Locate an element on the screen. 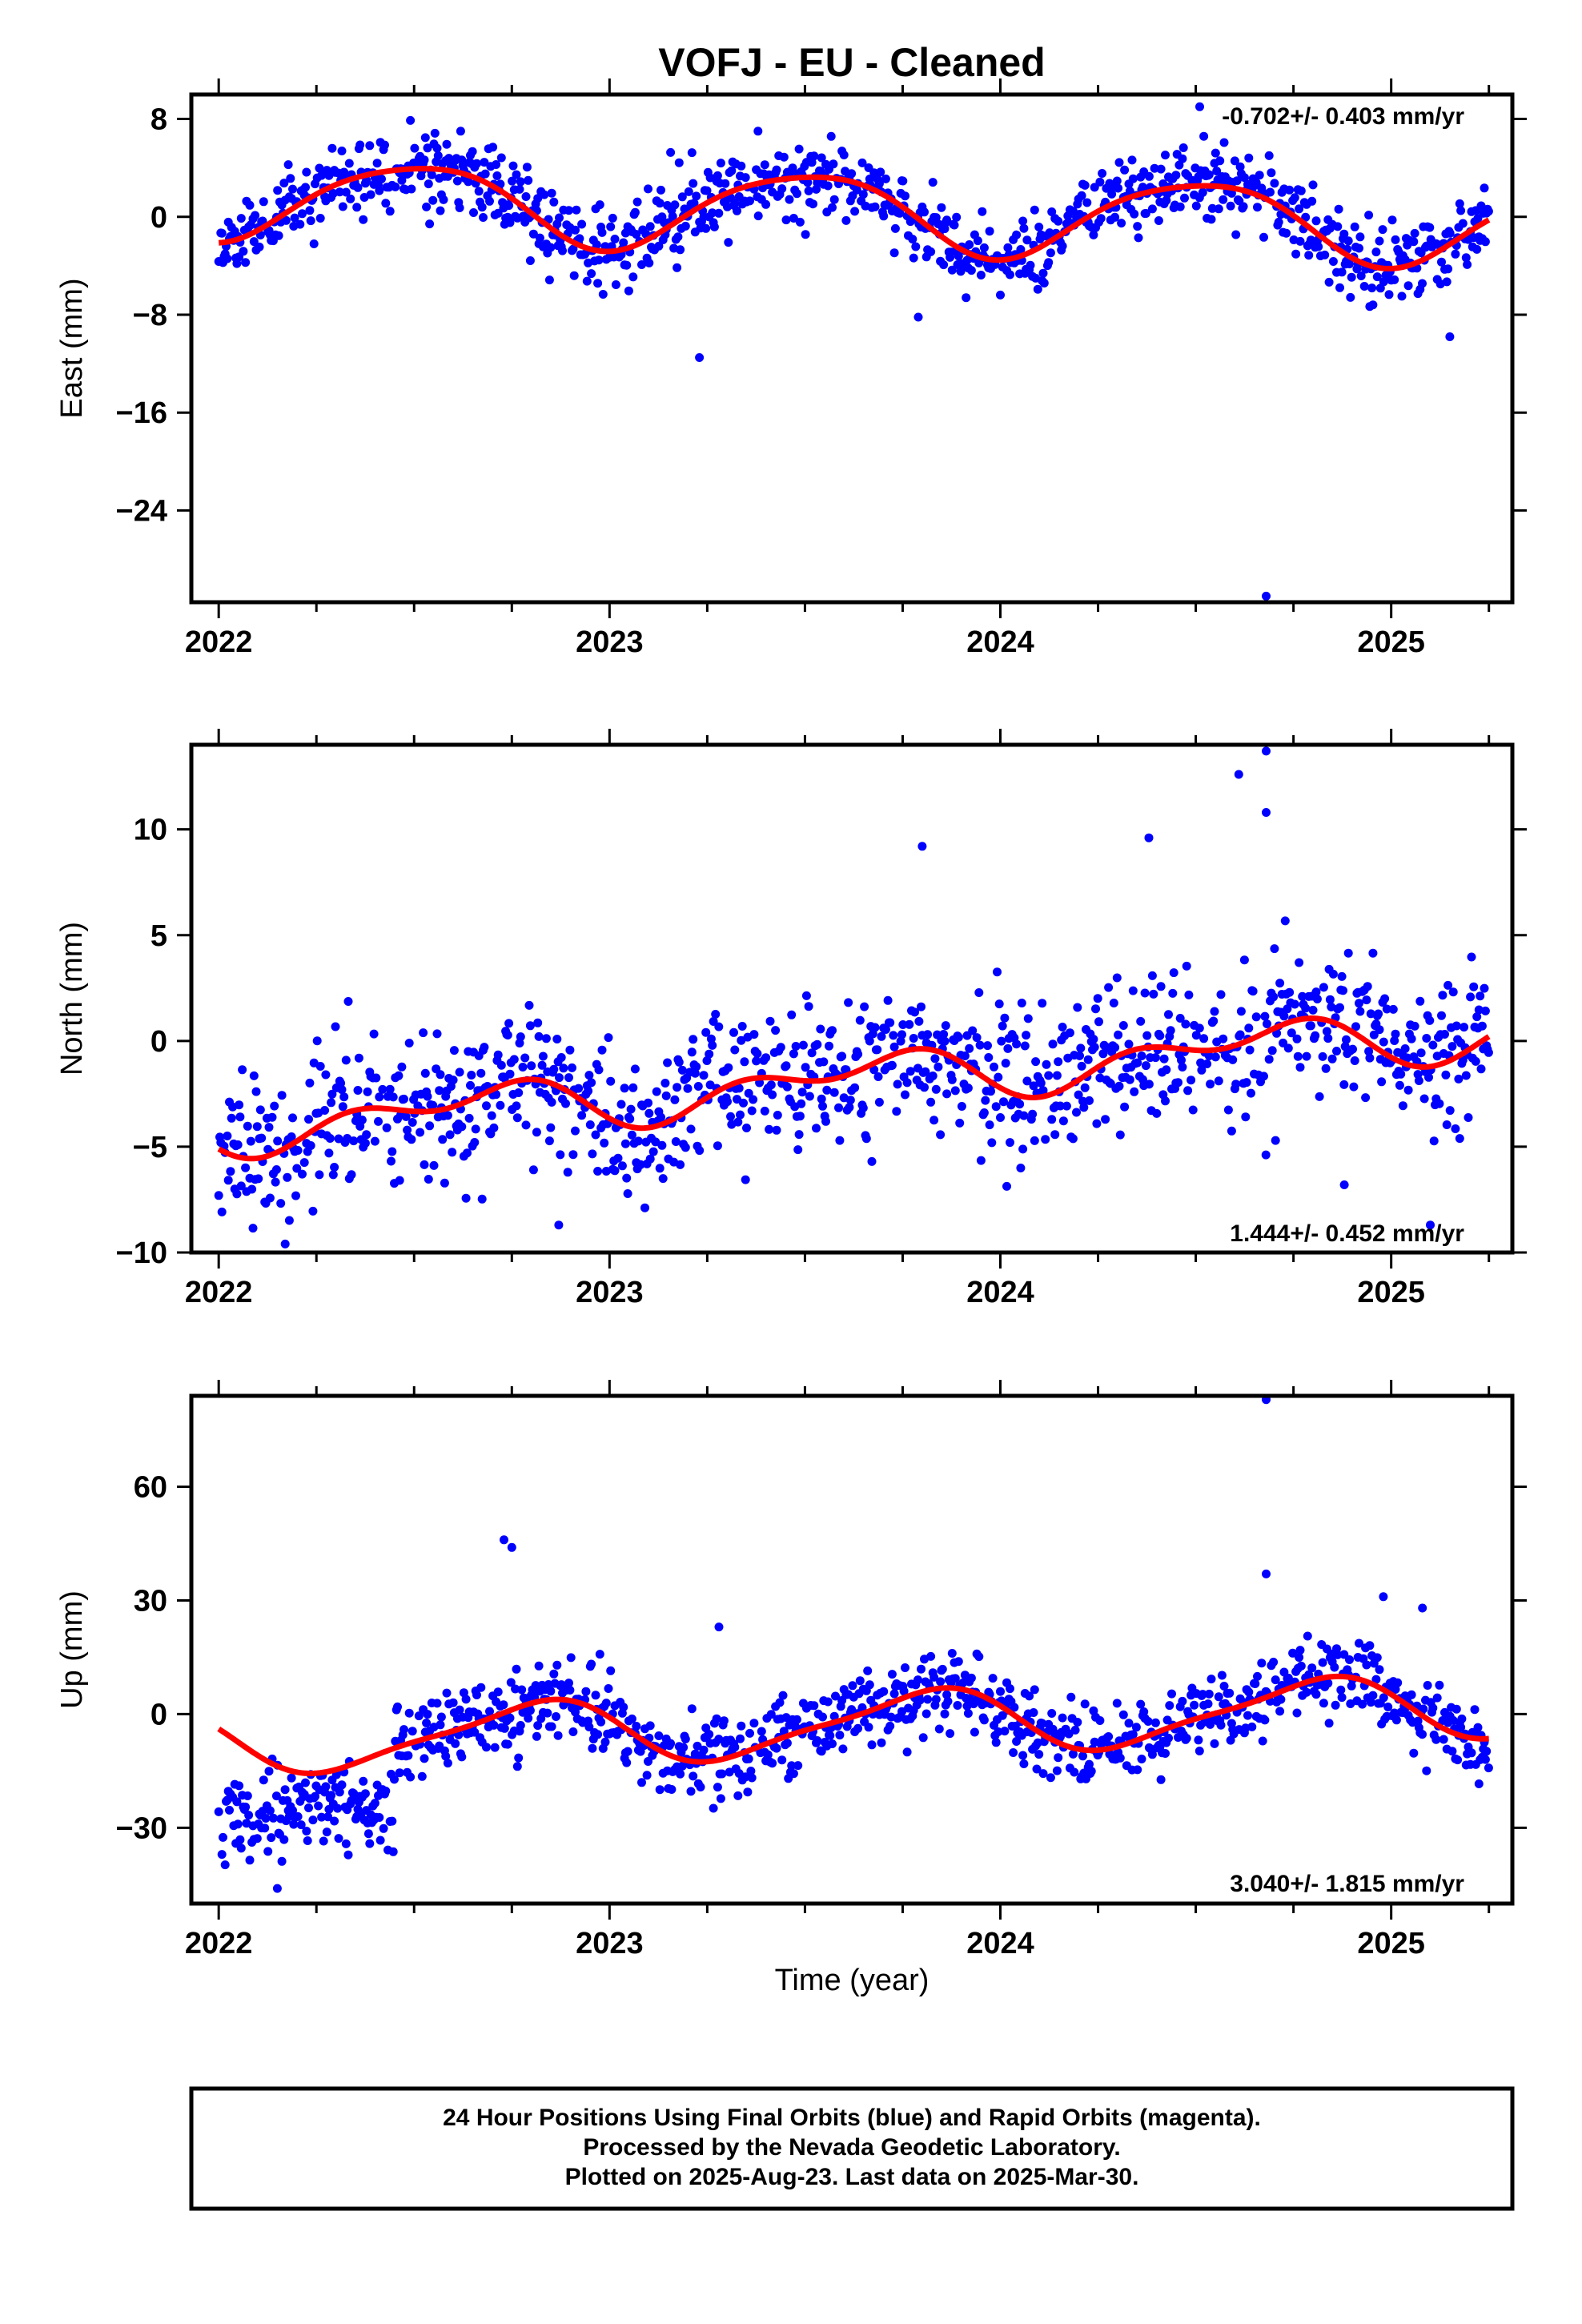 This screenshot has width=1582, height=2324. footer-frame is located at coordinates (852, 2148).